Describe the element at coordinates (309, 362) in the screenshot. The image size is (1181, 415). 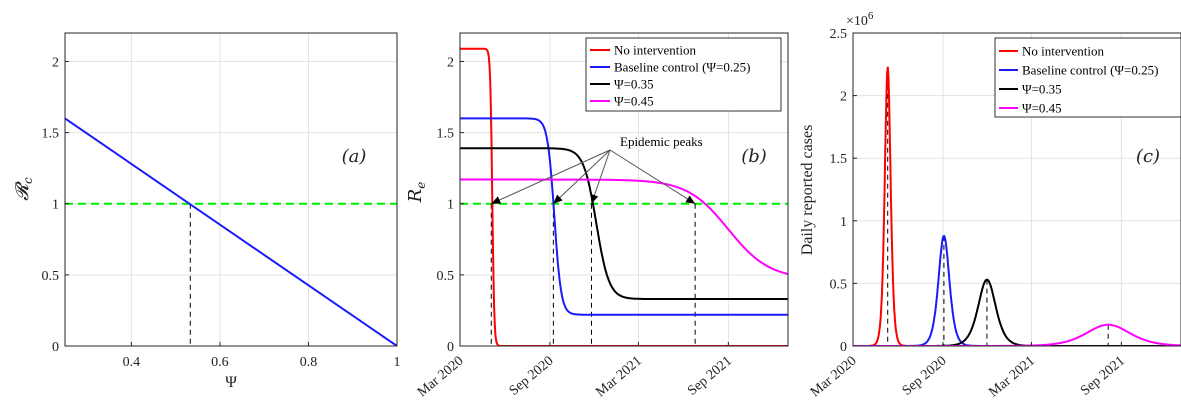
I see `x-tick-label: 0.8` at that location.